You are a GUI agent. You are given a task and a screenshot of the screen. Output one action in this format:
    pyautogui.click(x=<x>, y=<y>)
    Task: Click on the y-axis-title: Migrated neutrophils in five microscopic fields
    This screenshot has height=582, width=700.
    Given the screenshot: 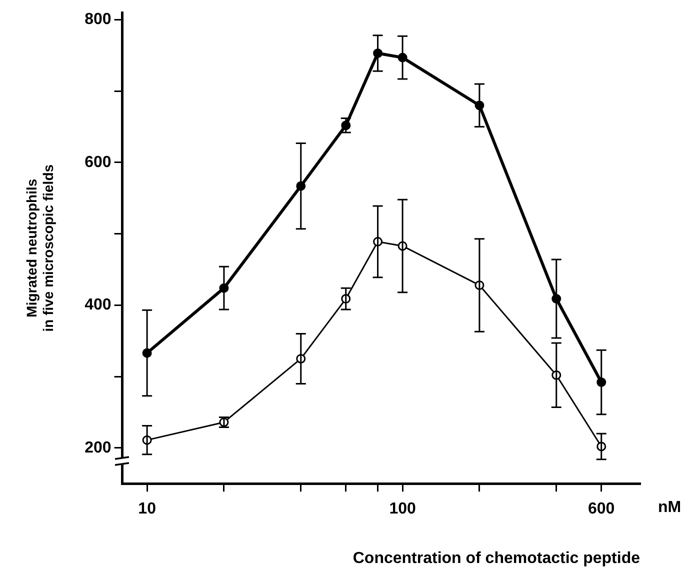 What is the action you would take?
    pyautogui.click(x=39, y=248)
    